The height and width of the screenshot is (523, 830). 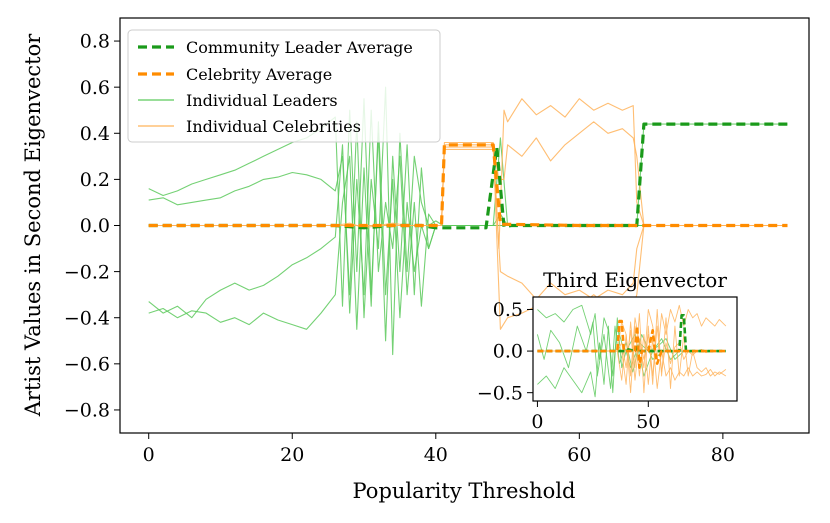 I want to click on x-tick-label: 20, so click(x=292, y=455).